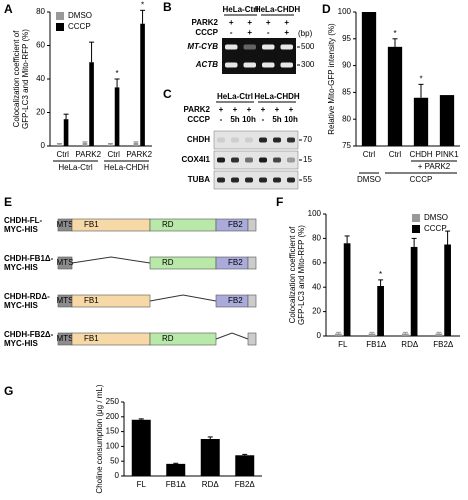 The image size is (468, 500). Describe the element at coordinates (114, 460) in the screenshot. I see `y-tick-label: 50` at that location.